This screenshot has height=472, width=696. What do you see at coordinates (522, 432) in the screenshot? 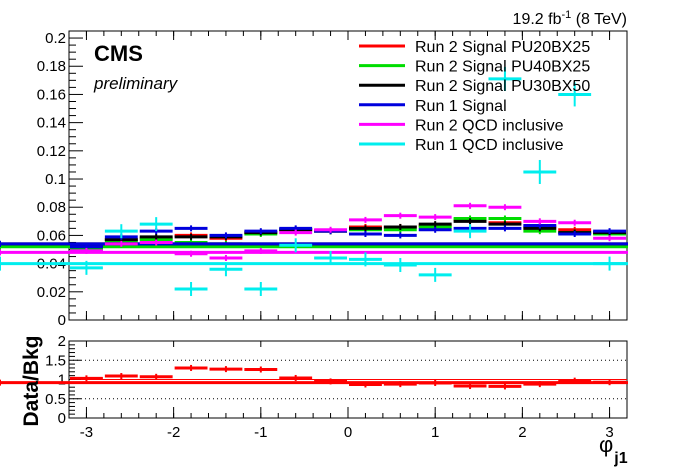
I see `ratio-x-tick-label: 2` at bounding box center [522, 432].